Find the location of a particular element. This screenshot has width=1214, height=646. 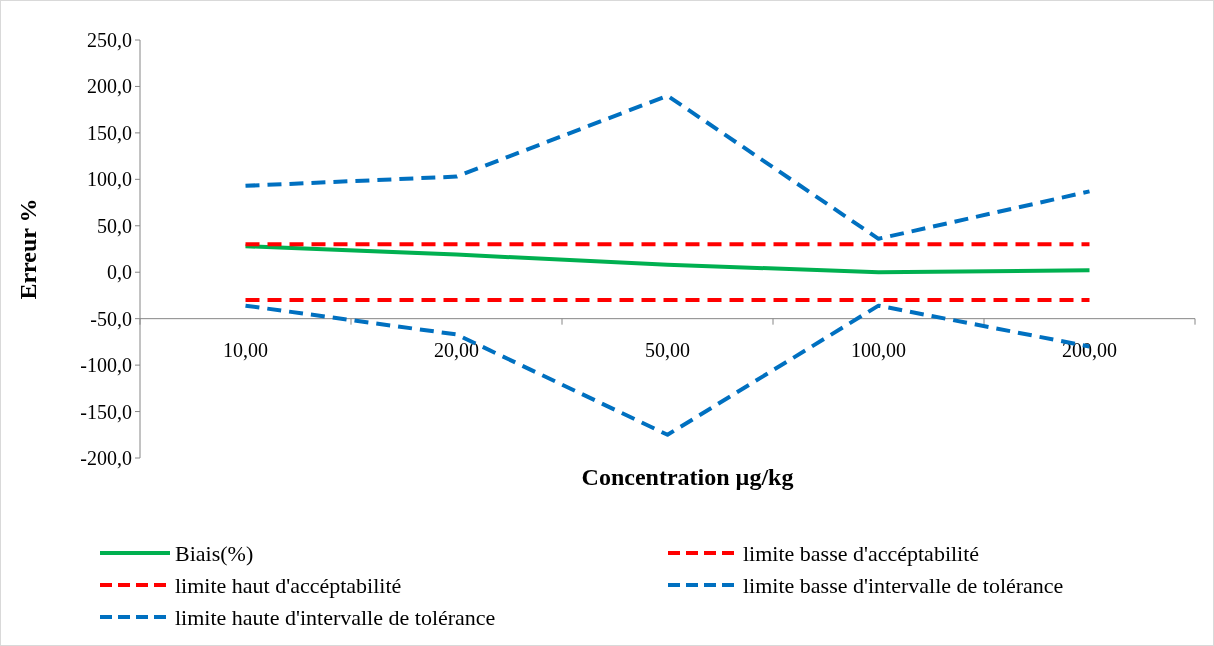

y-tick-label: -200,0 is located at coordinates (106, 458).